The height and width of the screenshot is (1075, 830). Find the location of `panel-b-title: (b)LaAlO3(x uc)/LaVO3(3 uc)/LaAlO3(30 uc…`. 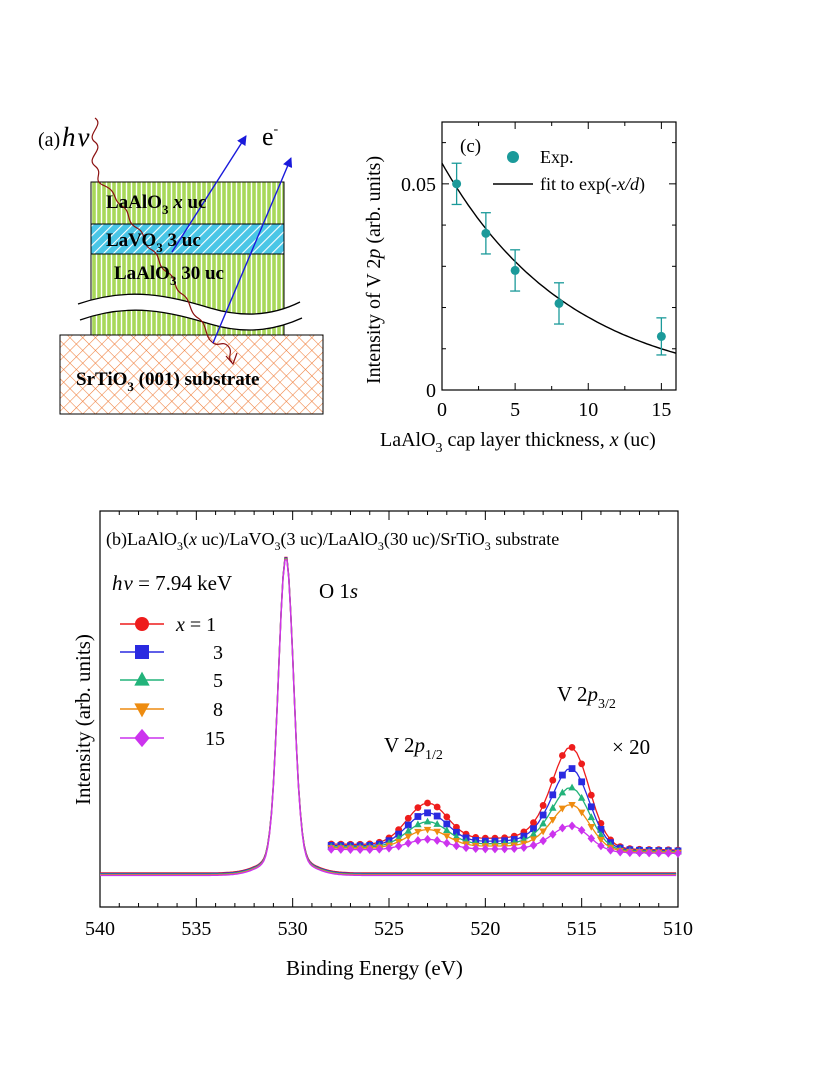

panel-b-title: (b)LaAlO3(x uc)/LaVO3(3 uc)/LaAlO3(30 uc… is located at coordinates (332, 541).